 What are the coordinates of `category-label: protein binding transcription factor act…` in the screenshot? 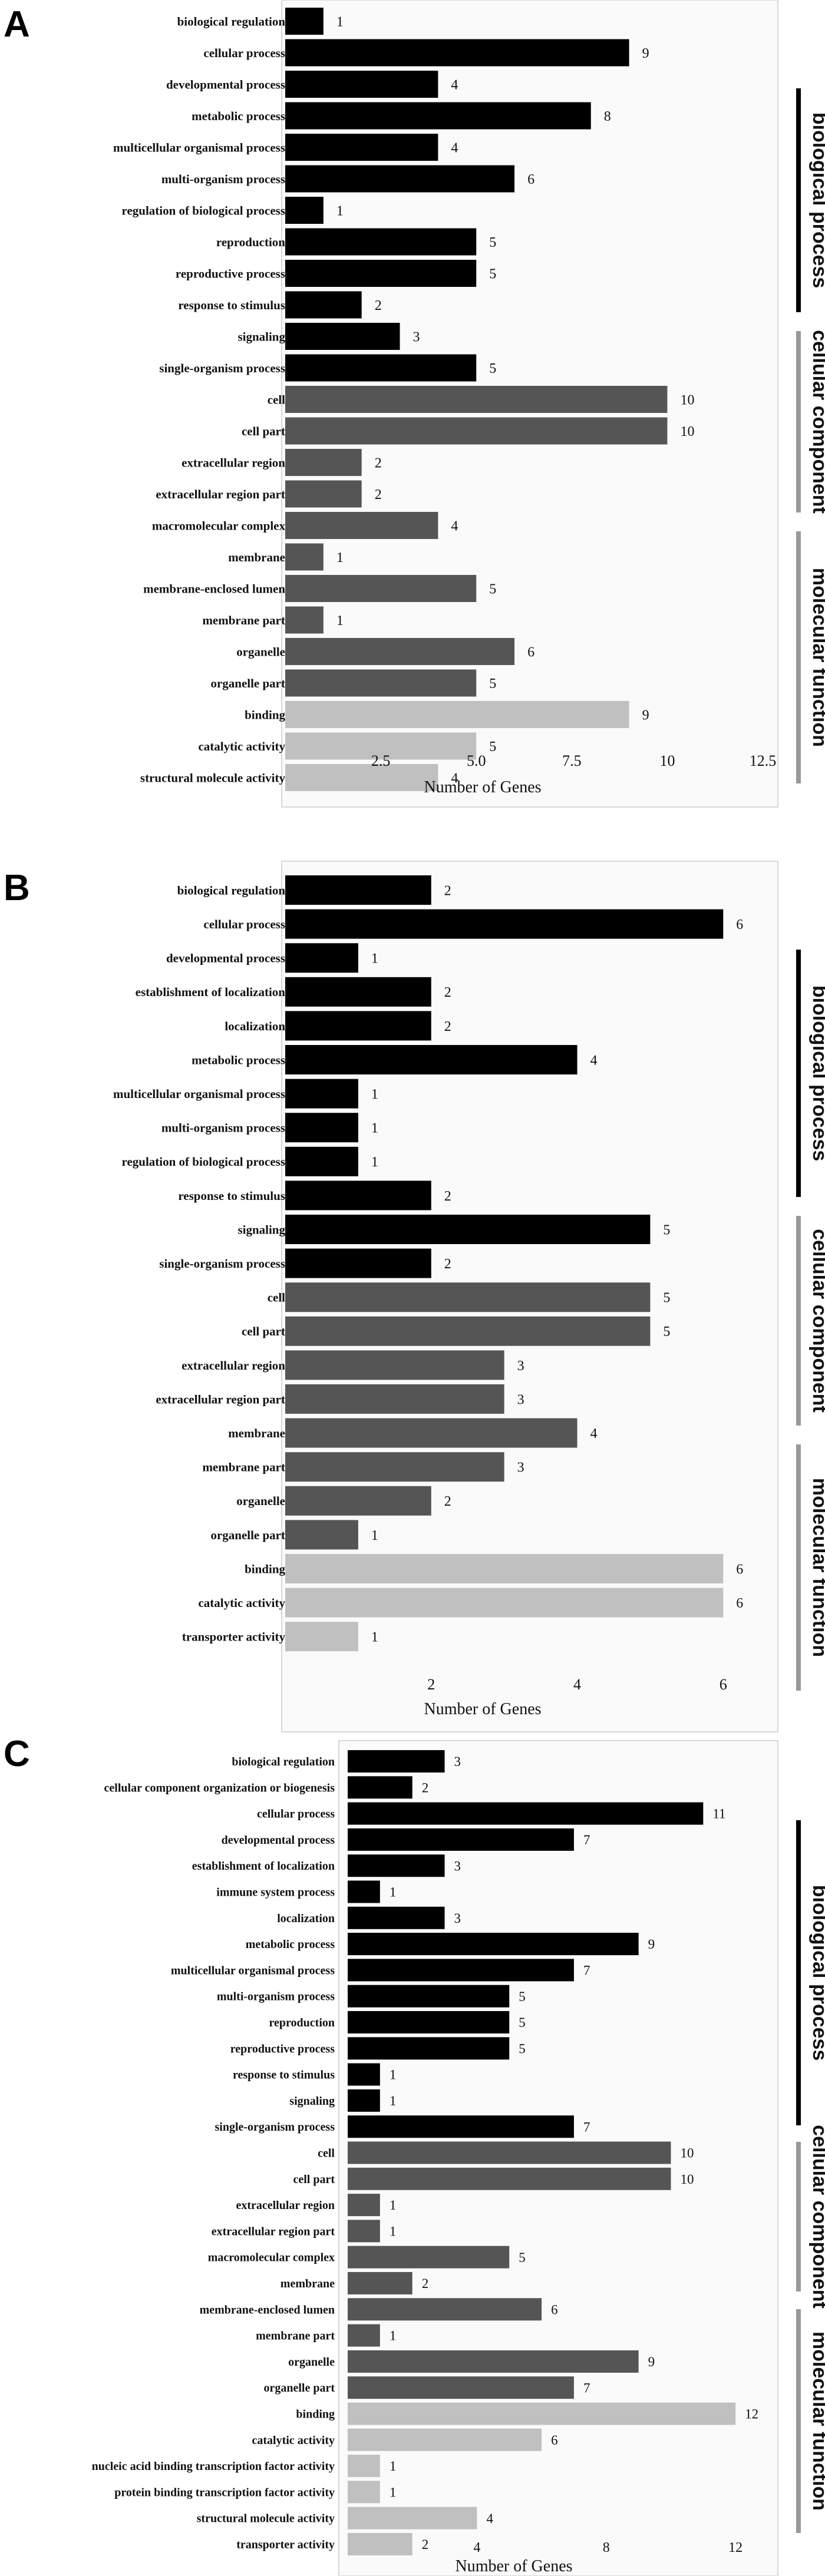 It's located at (225, 2492).